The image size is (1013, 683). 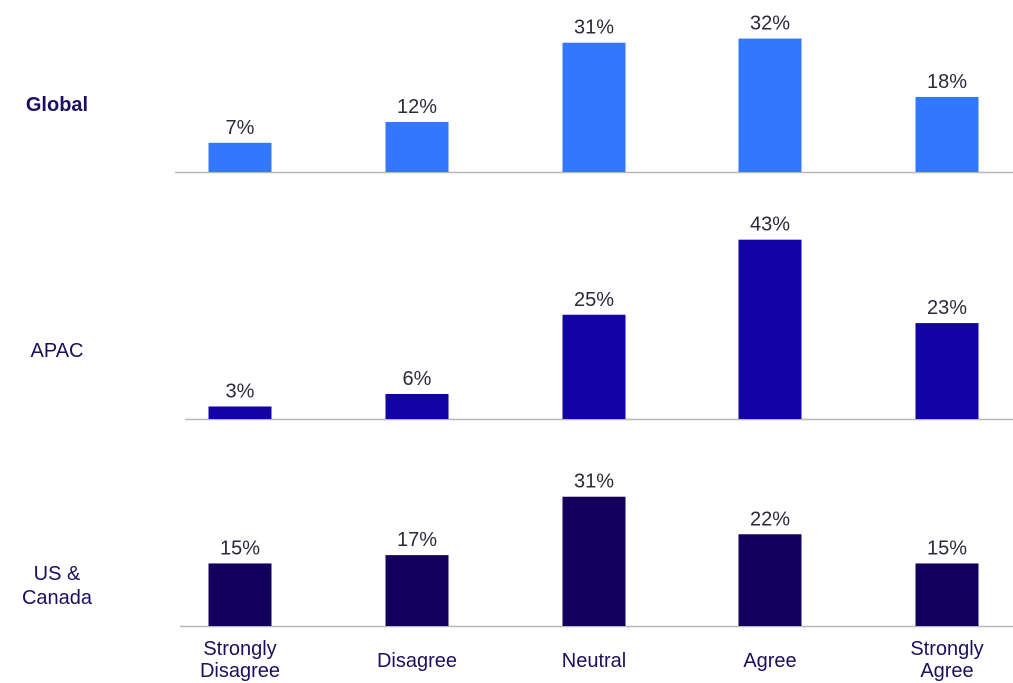 I want to click on category-label-0: Strongly Disagree, so click(x=240, y=660).